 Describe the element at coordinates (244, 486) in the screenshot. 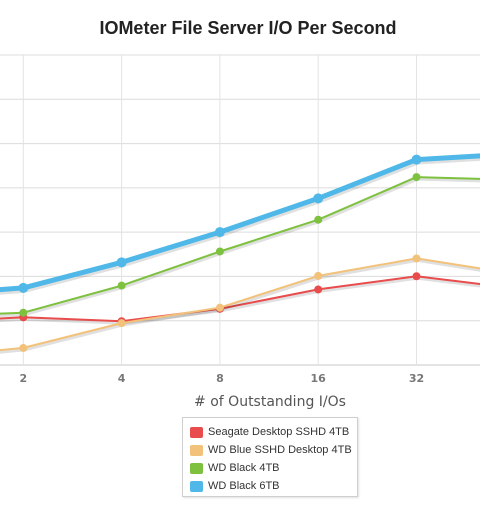

I see `legend-label-wd-black-6tb: WD Black 6TB` at that location.